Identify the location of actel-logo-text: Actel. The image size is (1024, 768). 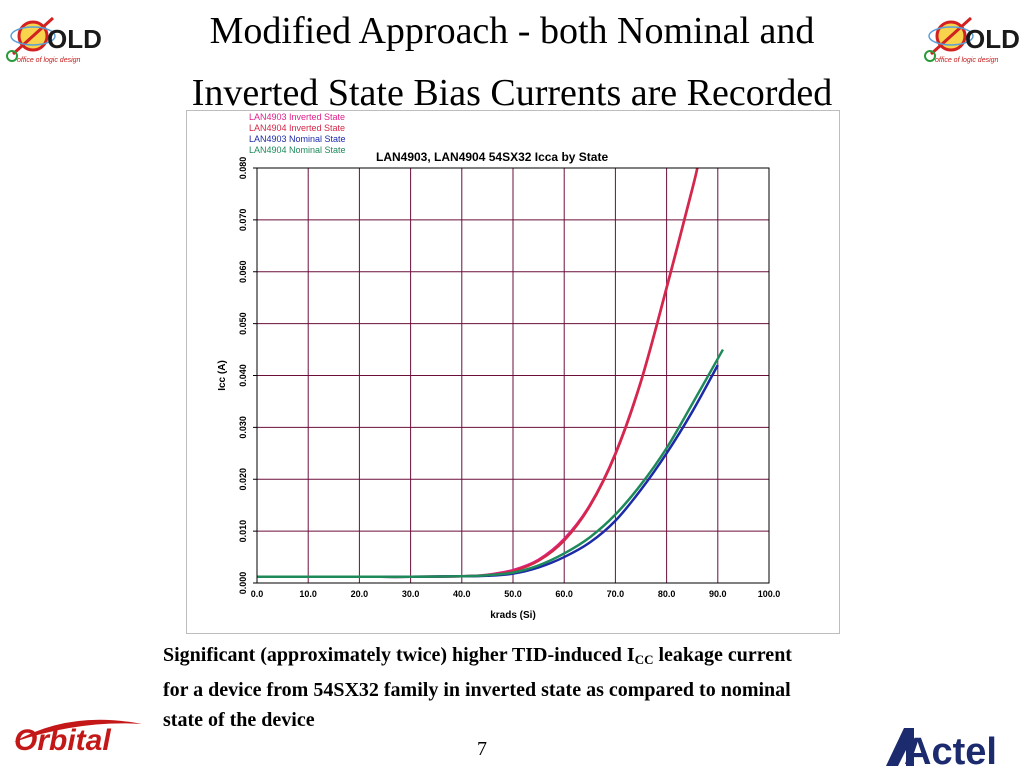
(950, 749).